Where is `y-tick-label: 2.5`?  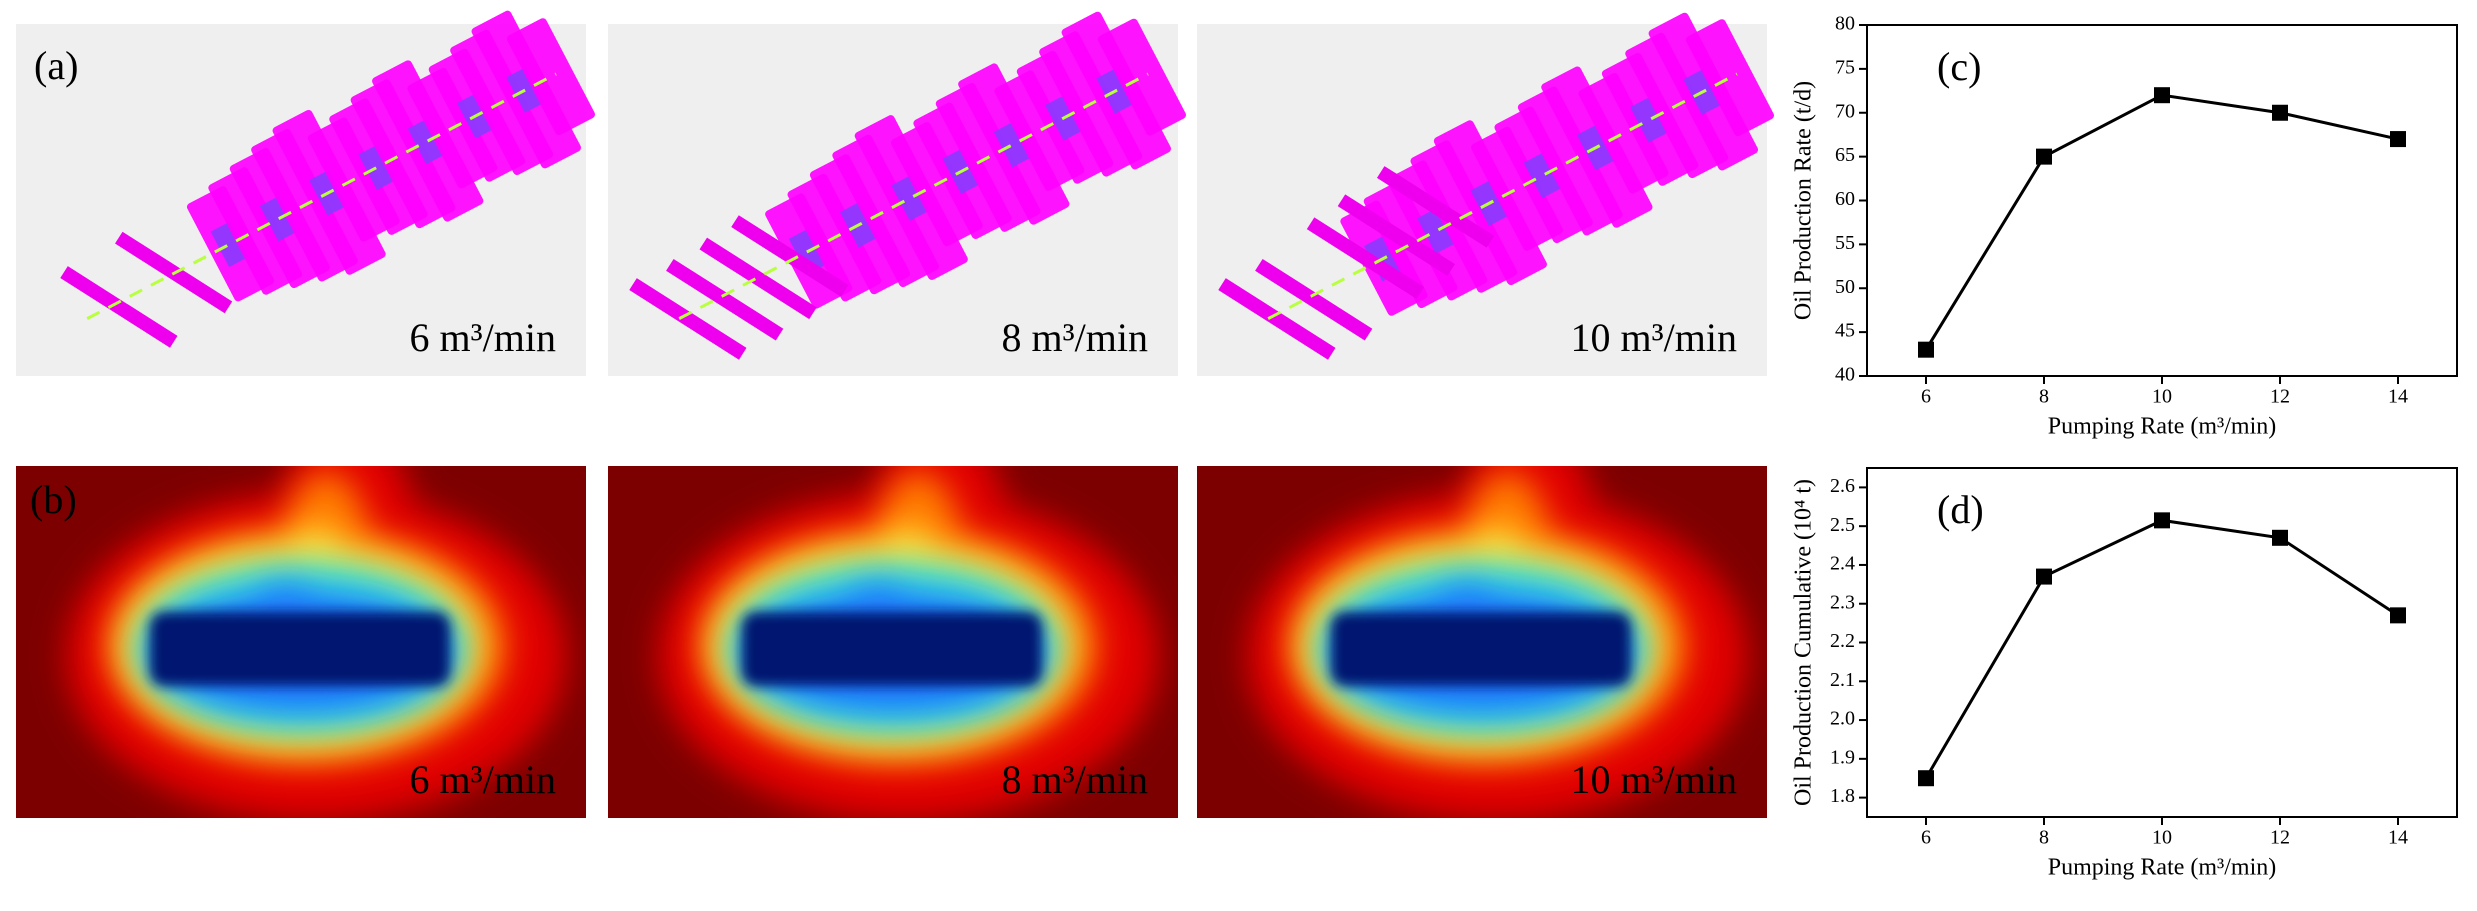 y-tick-label: 2.5 is located at coordinates (1842, 525).